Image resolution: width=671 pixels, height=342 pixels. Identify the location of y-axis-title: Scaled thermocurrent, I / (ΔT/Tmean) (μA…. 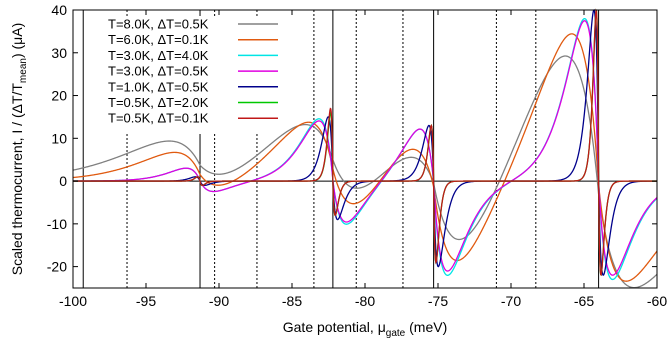
(19, 149).